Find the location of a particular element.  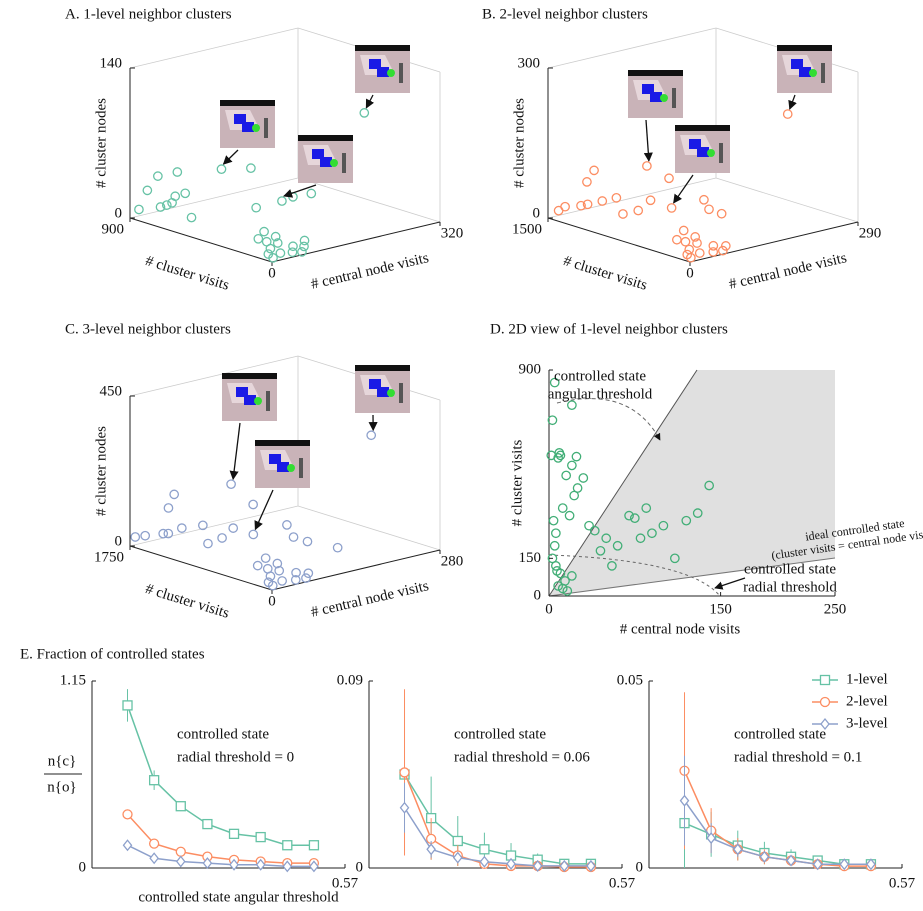

angular-boundary is located at coordinates (623, 483).